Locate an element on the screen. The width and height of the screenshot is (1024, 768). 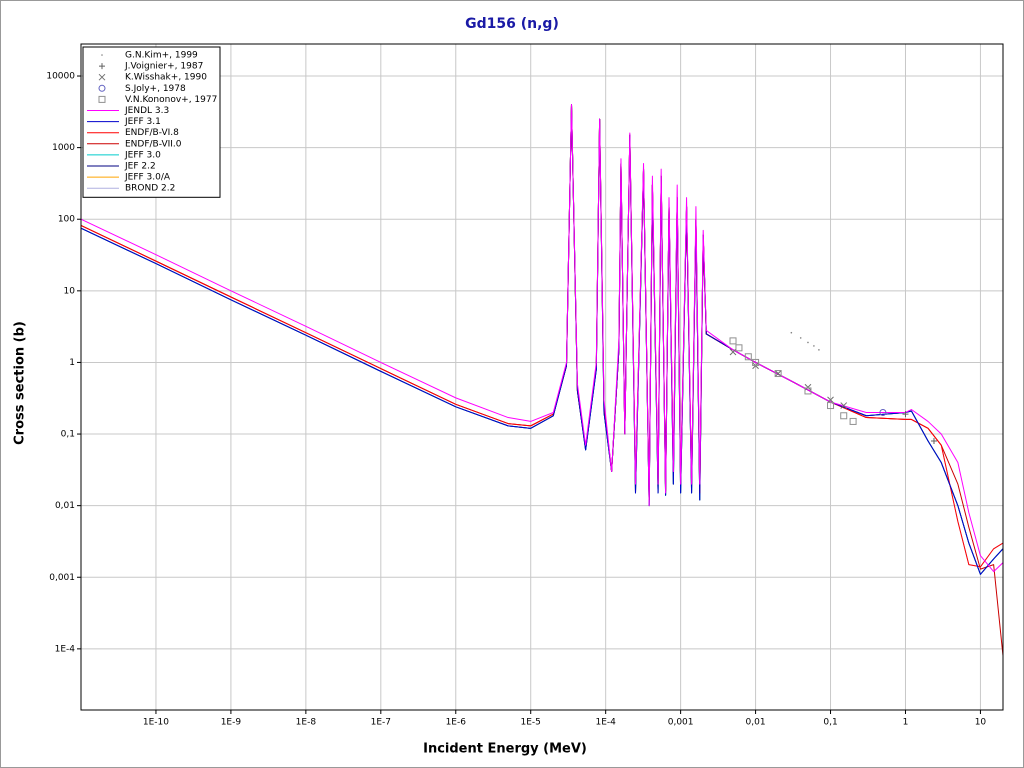
legend-label: G.N.Kim+, 1999 is located at coordinates (161, 56).